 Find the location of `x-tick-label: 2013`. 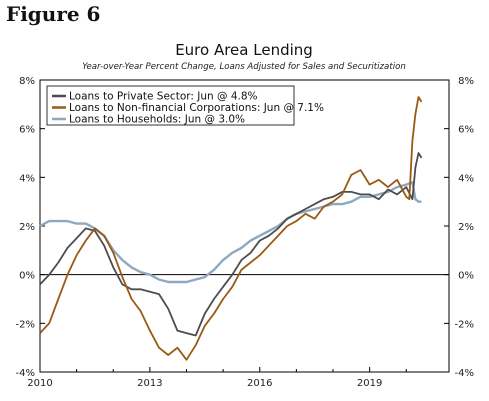

x-tick-label: 2013 is located at coordinates (149, 383).